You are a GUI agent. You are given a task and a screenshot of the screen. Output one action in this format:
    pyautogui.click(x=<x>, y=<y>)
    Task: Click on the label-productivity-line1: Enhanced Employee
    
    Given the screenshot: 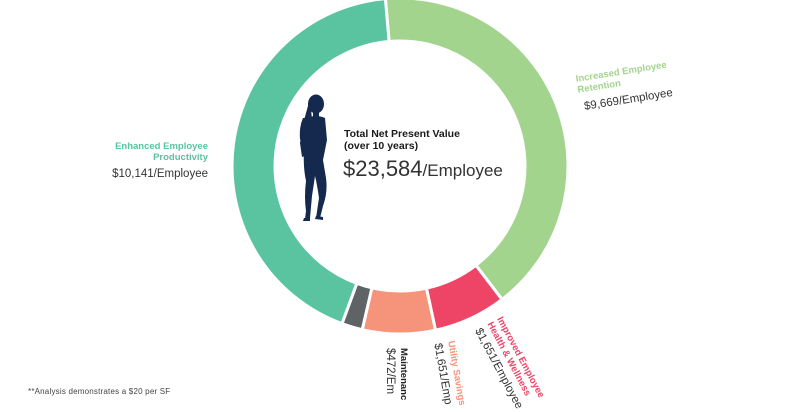 What is the action you would take?
    pyautogui.click(x=161, y=146)
    